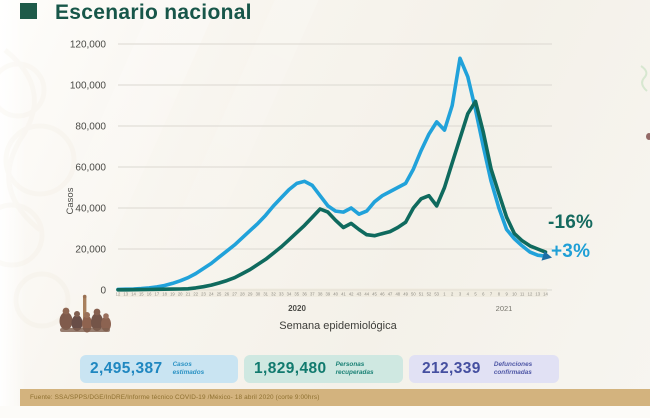 The height and width of the screenshot is (418, 650). I want to click on title-bullet-square, so click(28, 11).